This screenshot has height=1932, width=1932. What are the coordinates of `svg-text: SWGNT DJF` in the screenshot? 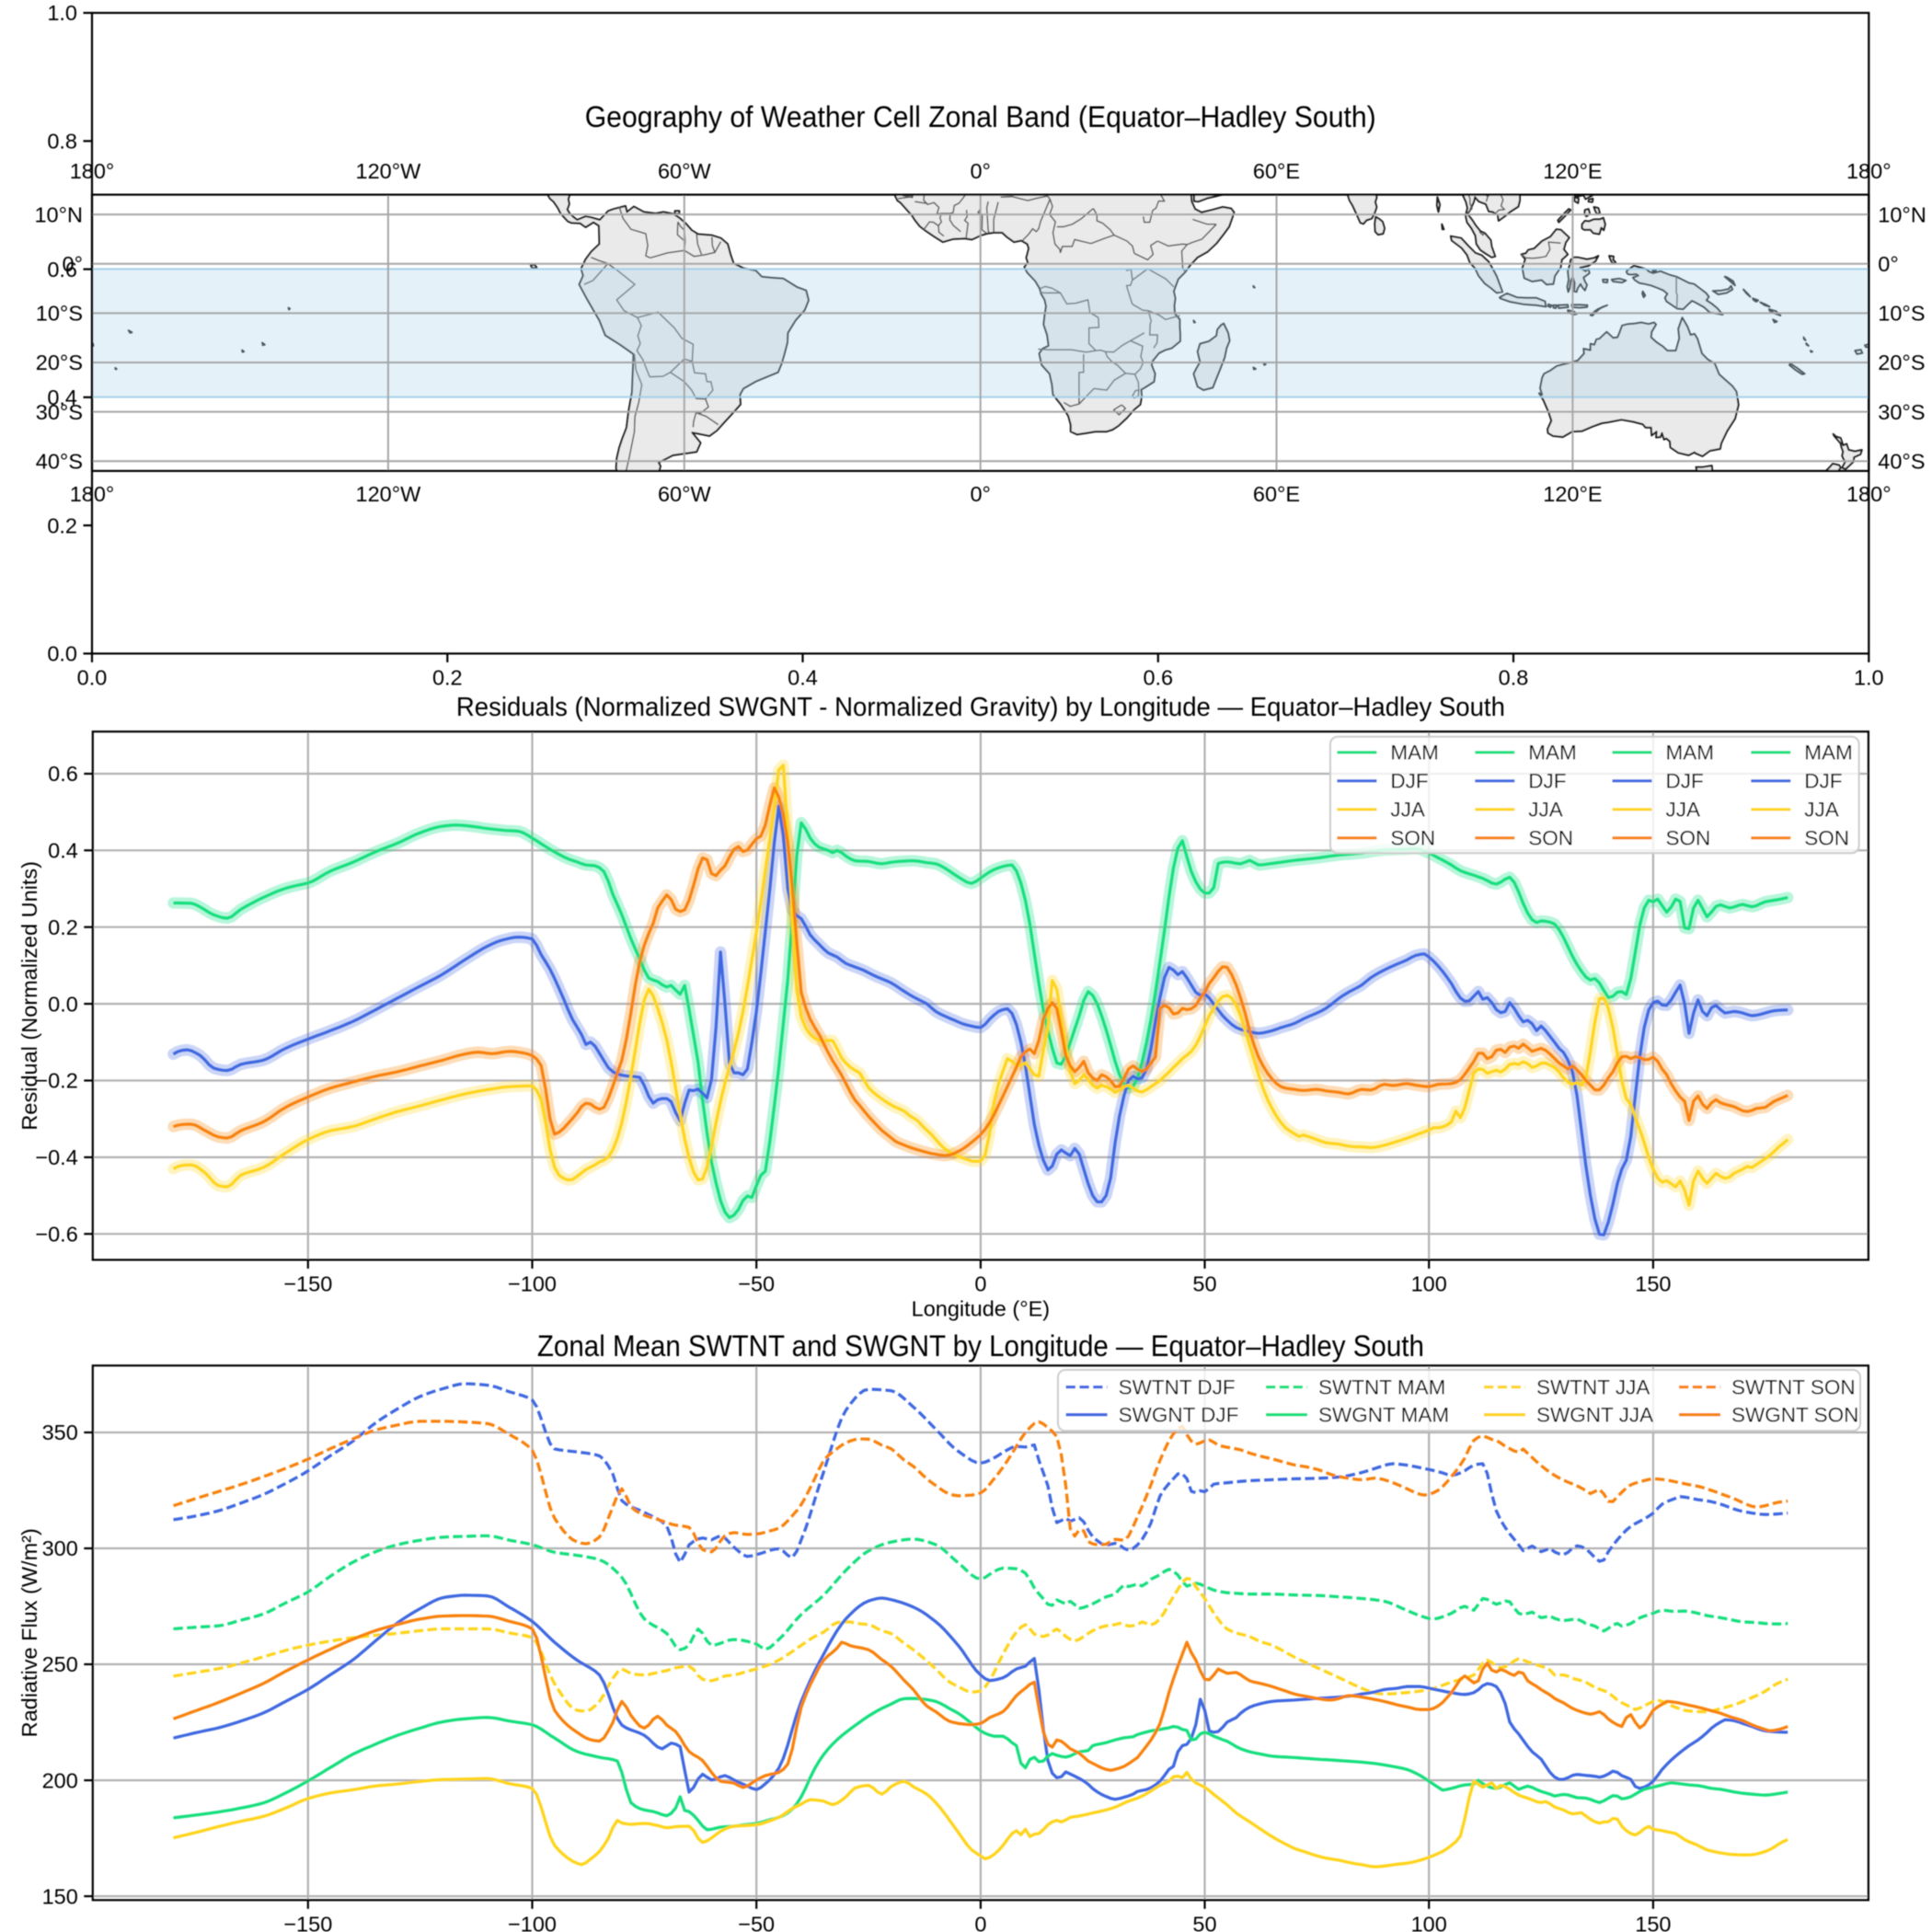 It's located at (1179, 1415).